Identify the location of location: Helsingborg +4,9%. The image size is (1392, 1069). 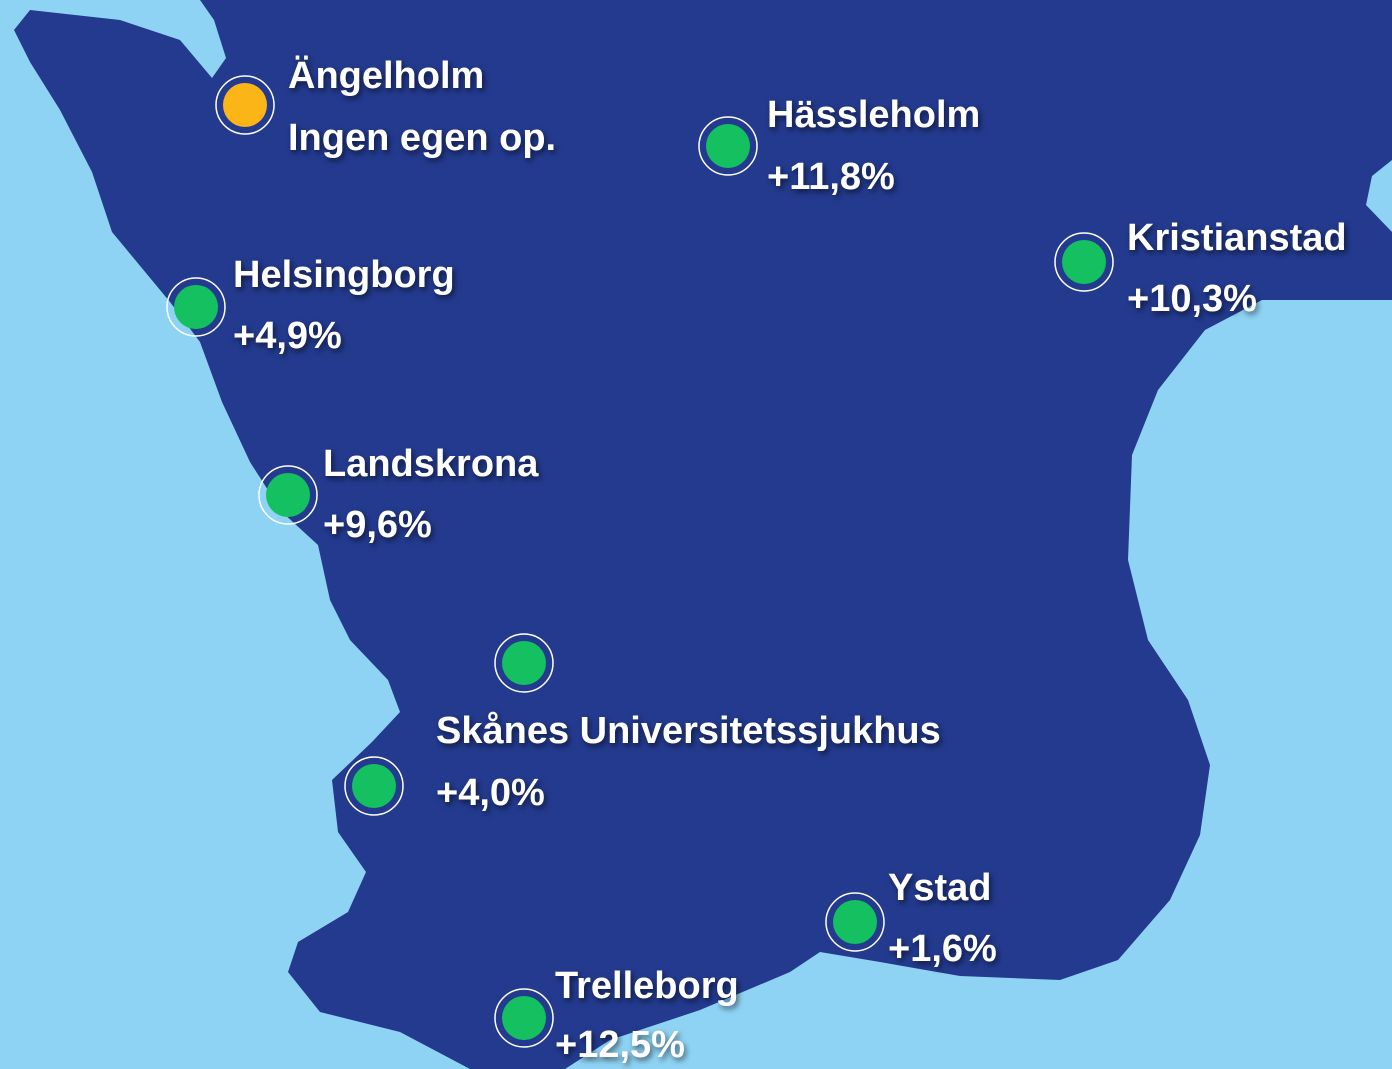
(310, 305).